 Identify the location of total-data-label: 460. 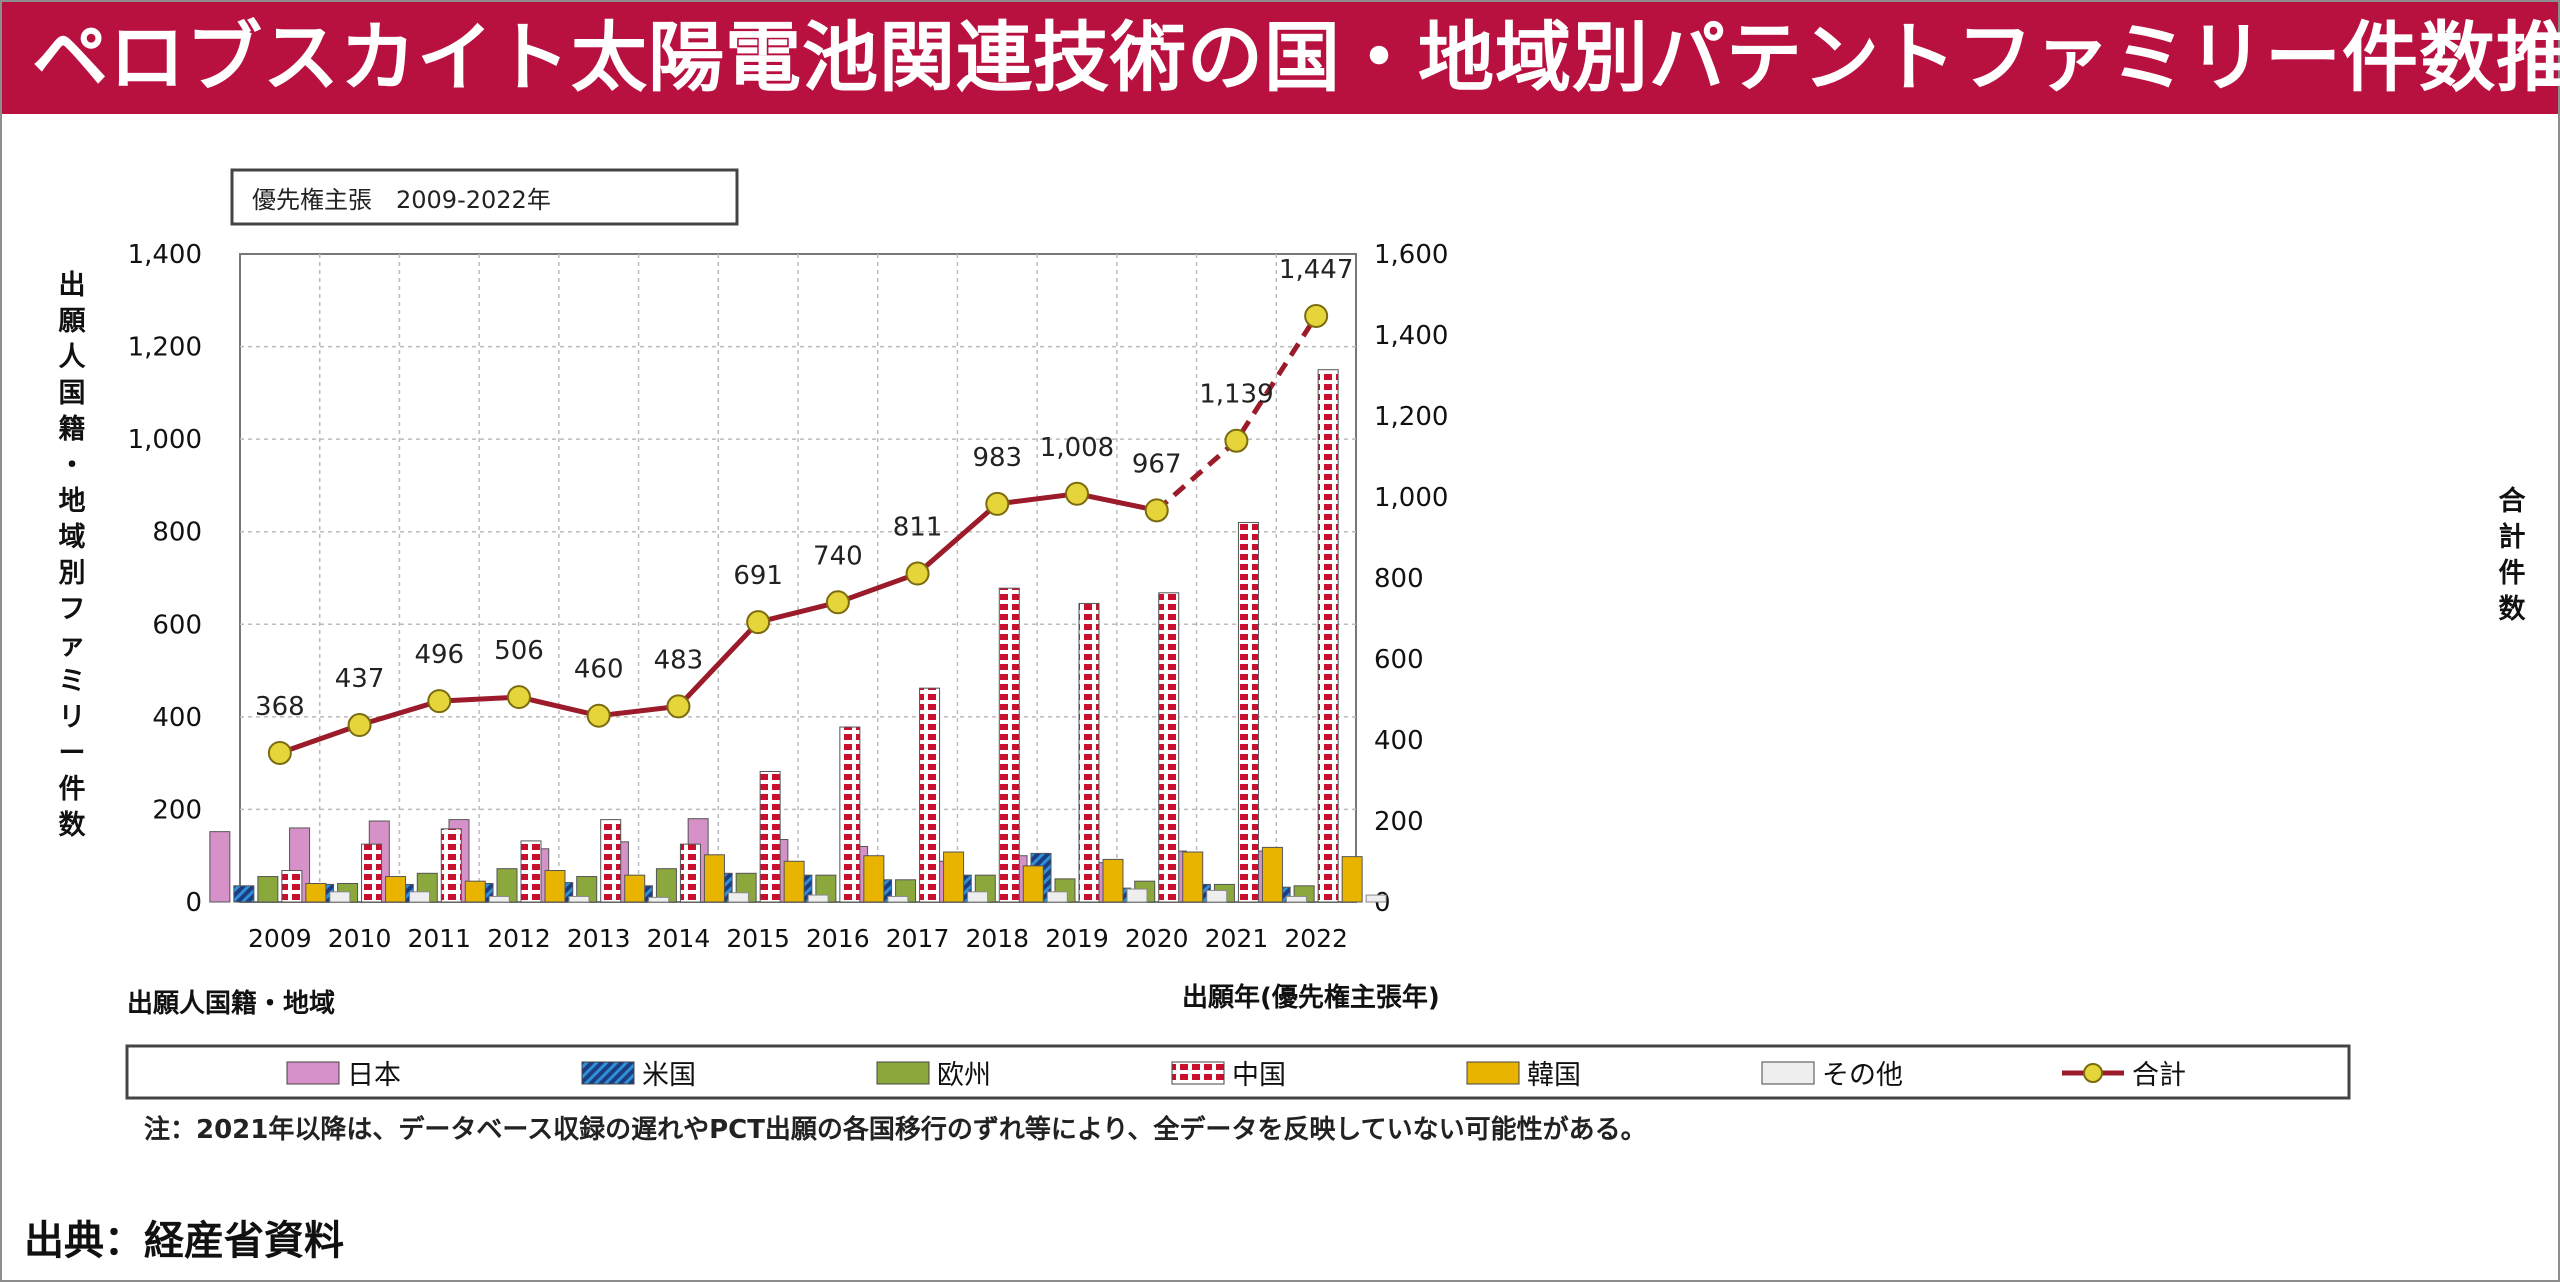
(599, 670).